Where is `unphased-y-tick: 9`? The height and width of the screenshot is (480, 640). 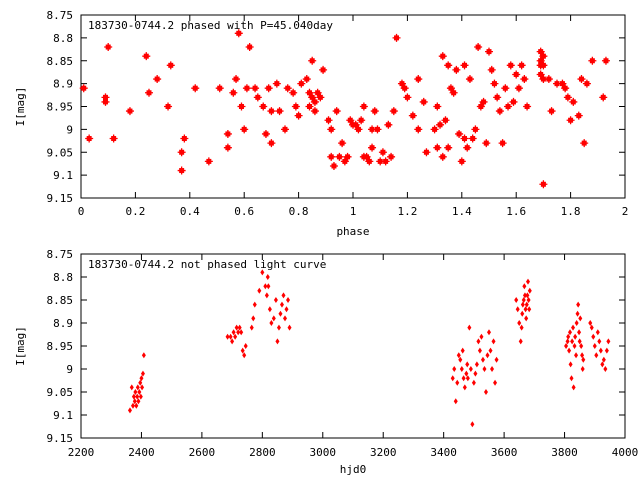
unphased-y-tick: 9 is located at coordinates (345, 369).